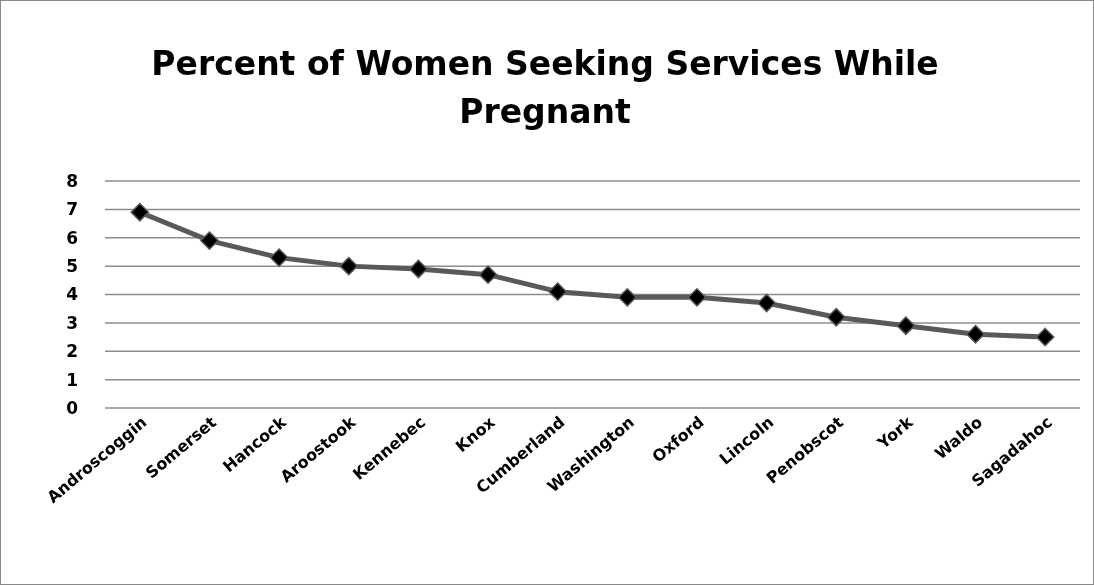 This screenshot has width=1094, height=585. Describe the element at coordinates (72, 379) in the screenshot. I see `y-tick-label: 1` at that location.